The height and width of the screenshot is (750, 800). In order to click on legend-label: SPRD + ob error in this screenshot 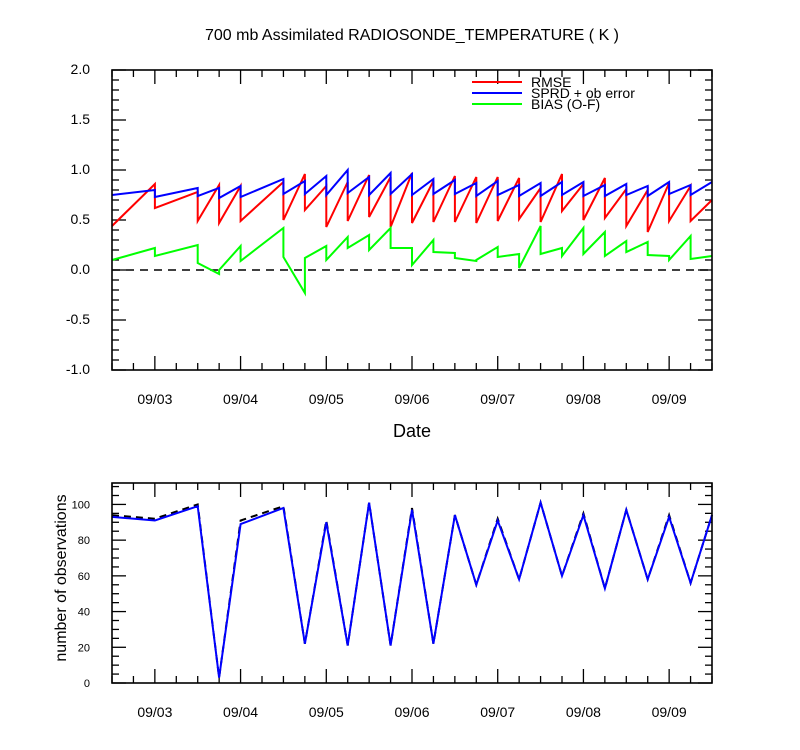, I will do `click(583, 93)`.